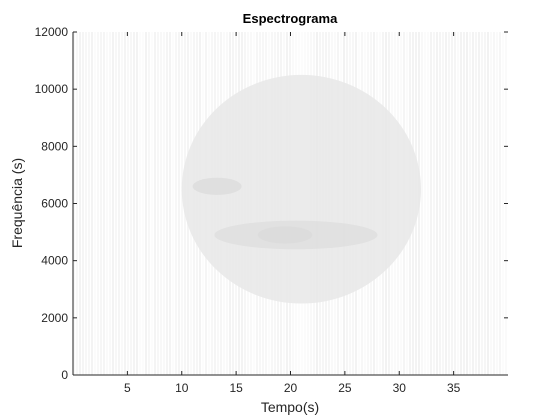  I want to click on chart-title: Espectrograma, so click(290, 18).